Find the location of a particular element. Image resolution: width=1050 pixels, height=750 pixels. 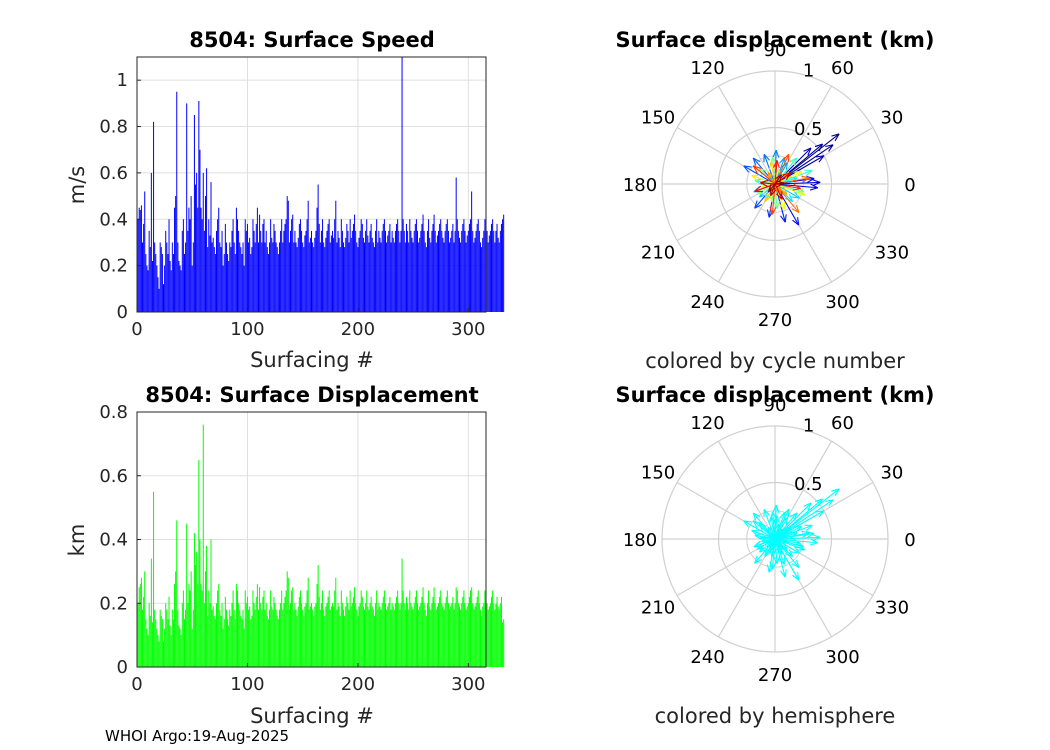

displacement-chart-title: 8504: Surface Displacement is located at coordinates (311, 395).